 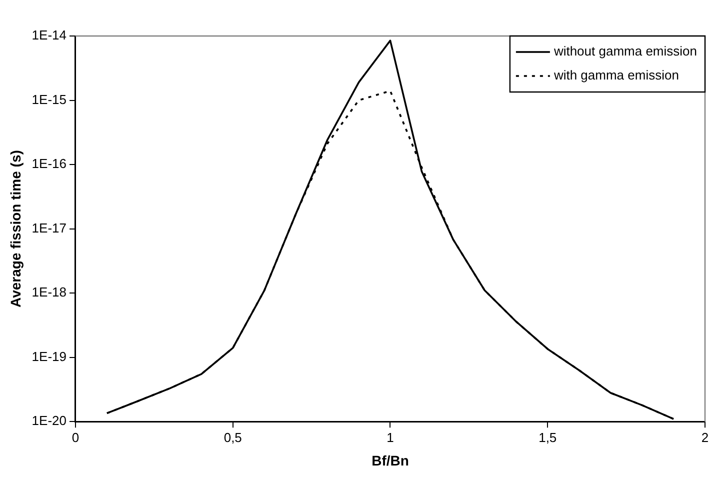 I want to click on y-tick-label: 1E-17, so click(x=49, y=228).